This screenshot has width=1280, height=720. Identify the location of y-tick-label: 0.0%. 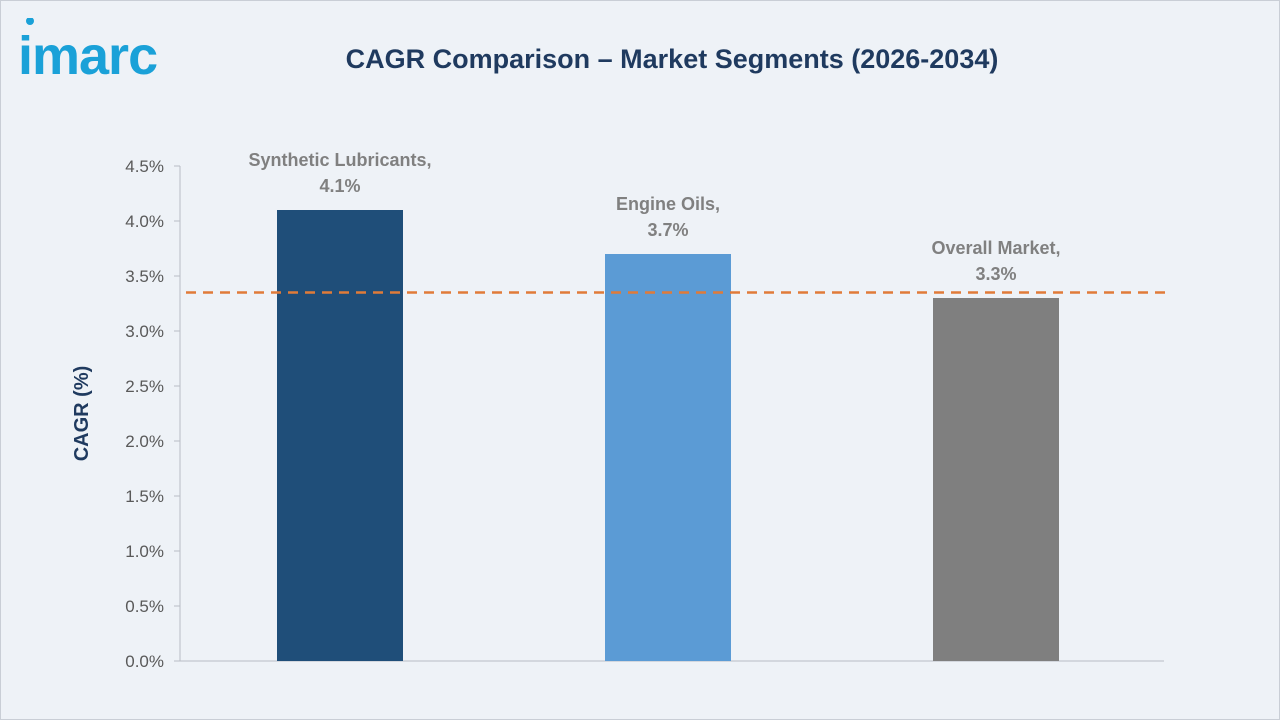
(144, 661).